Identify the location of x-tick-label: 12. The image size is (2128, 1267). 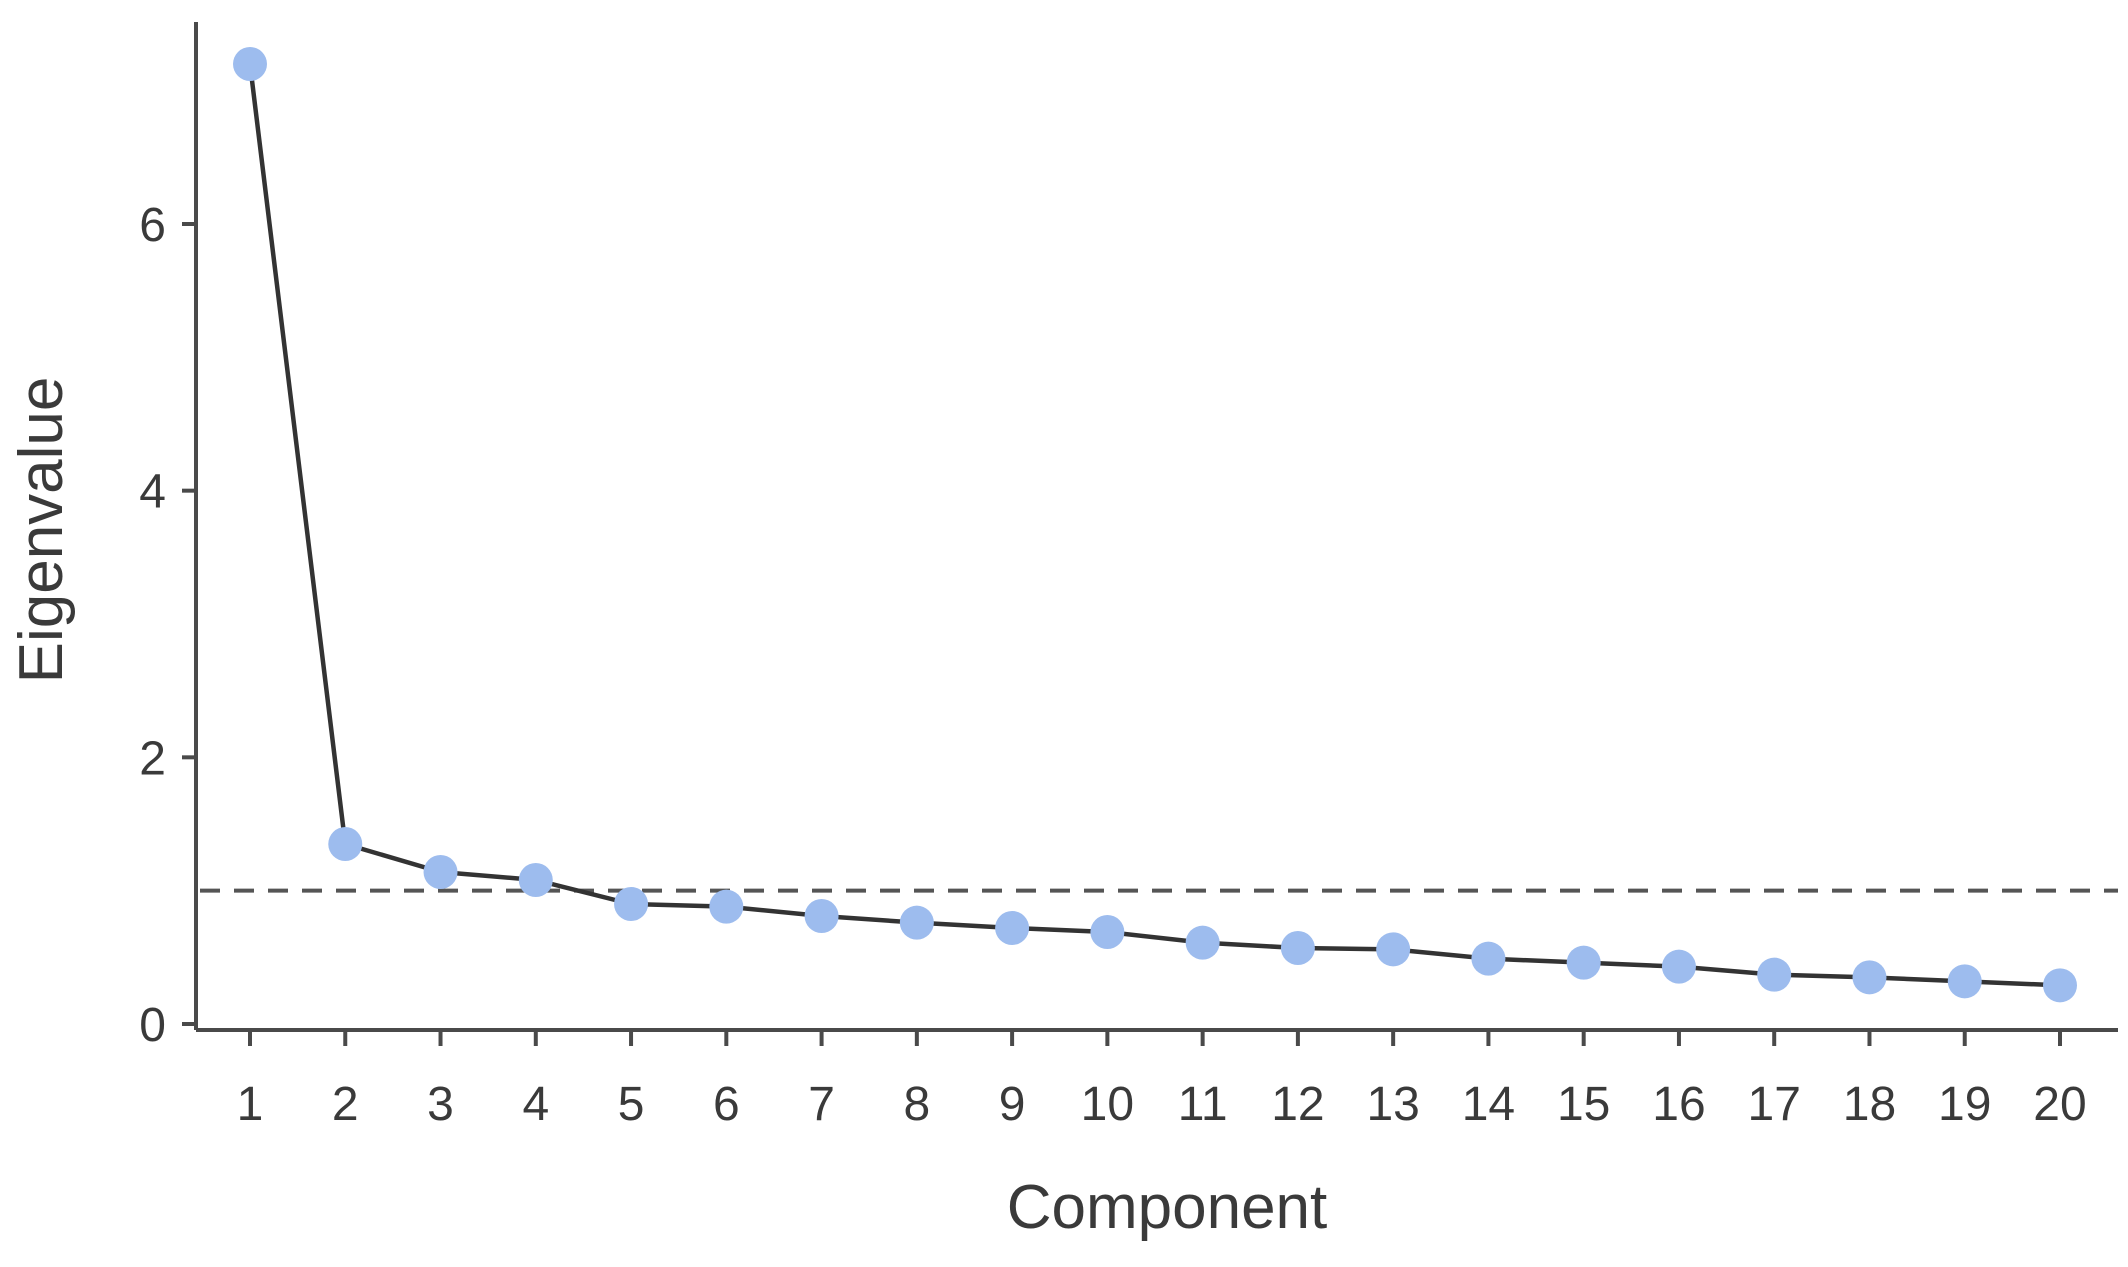
(1297, 1104).